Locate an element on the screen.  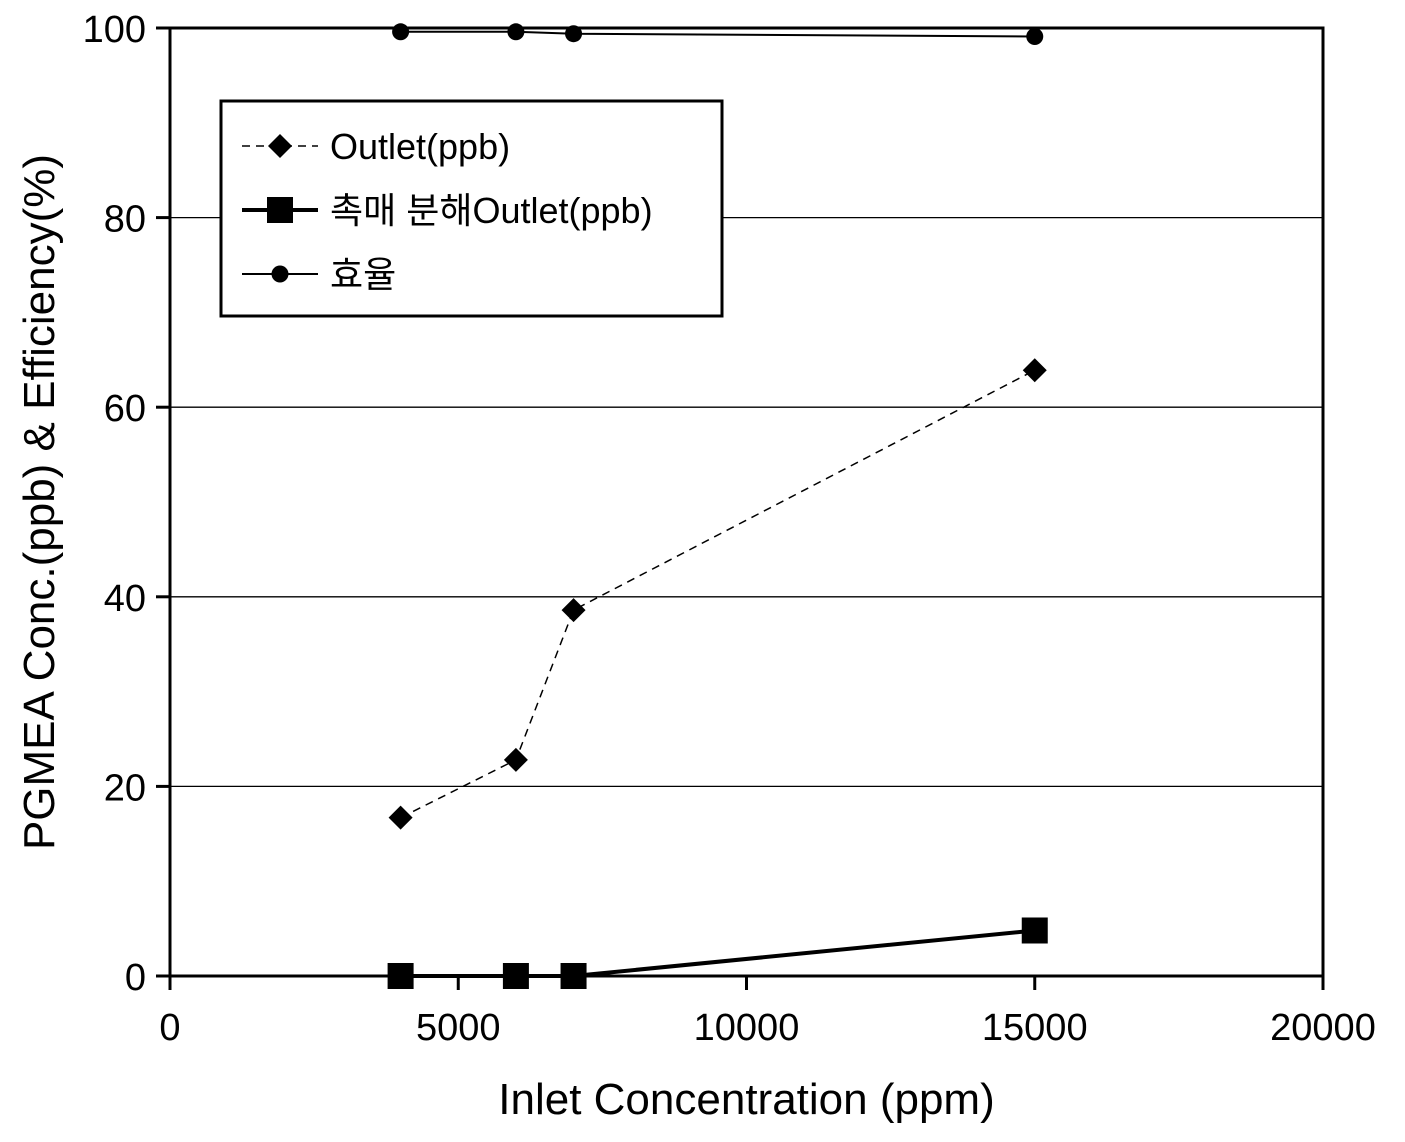
y-tick-label: 60 is located at coordinates (125, 409).